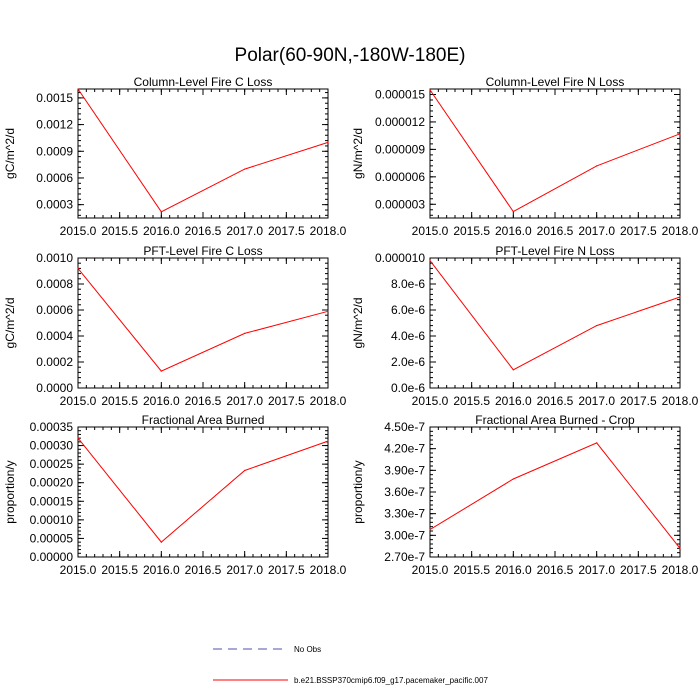 The image size is (700, 700). What do you see at coordinates (400, 94) in the screenshot?
I see `y-tick-label: 0.000015` at bounding box center [400, 94].